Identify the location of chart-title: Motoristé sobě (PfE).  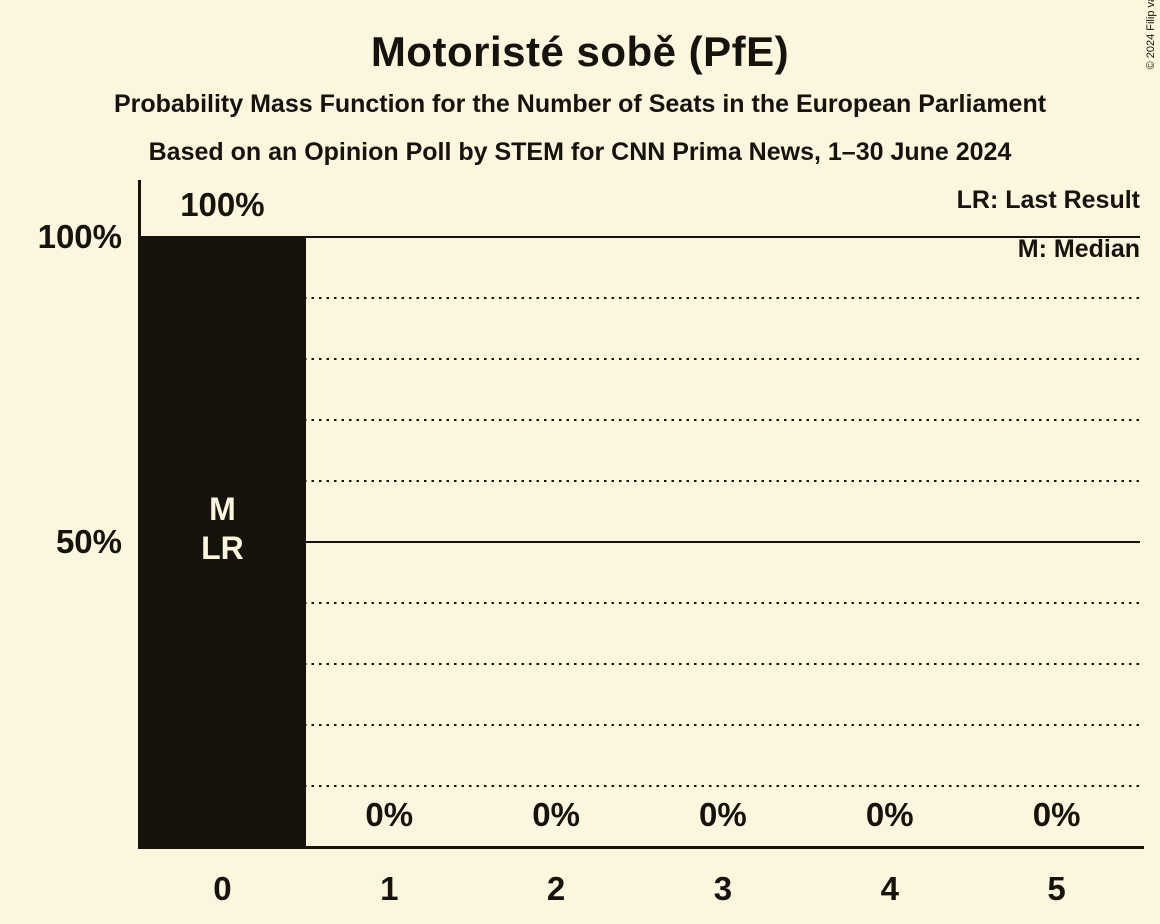
(580, 51).